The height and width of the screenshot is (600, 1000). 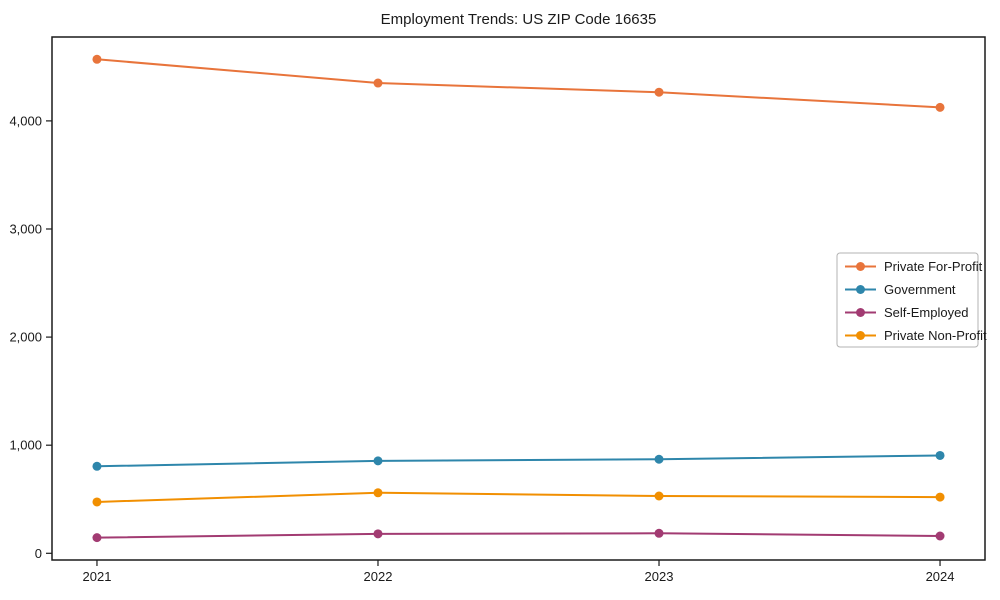 I want to click on legend-marker-government, so click(x=860, y=289).